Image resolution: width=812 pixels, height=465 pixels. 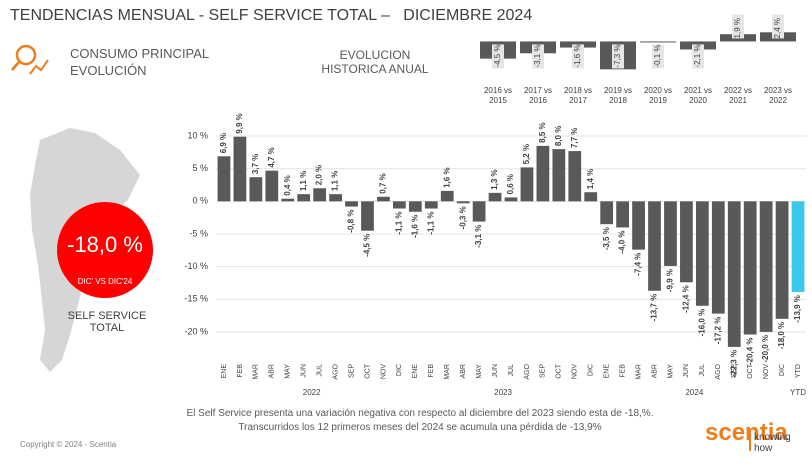 I want to click on icon, so click(x=30, y=59).